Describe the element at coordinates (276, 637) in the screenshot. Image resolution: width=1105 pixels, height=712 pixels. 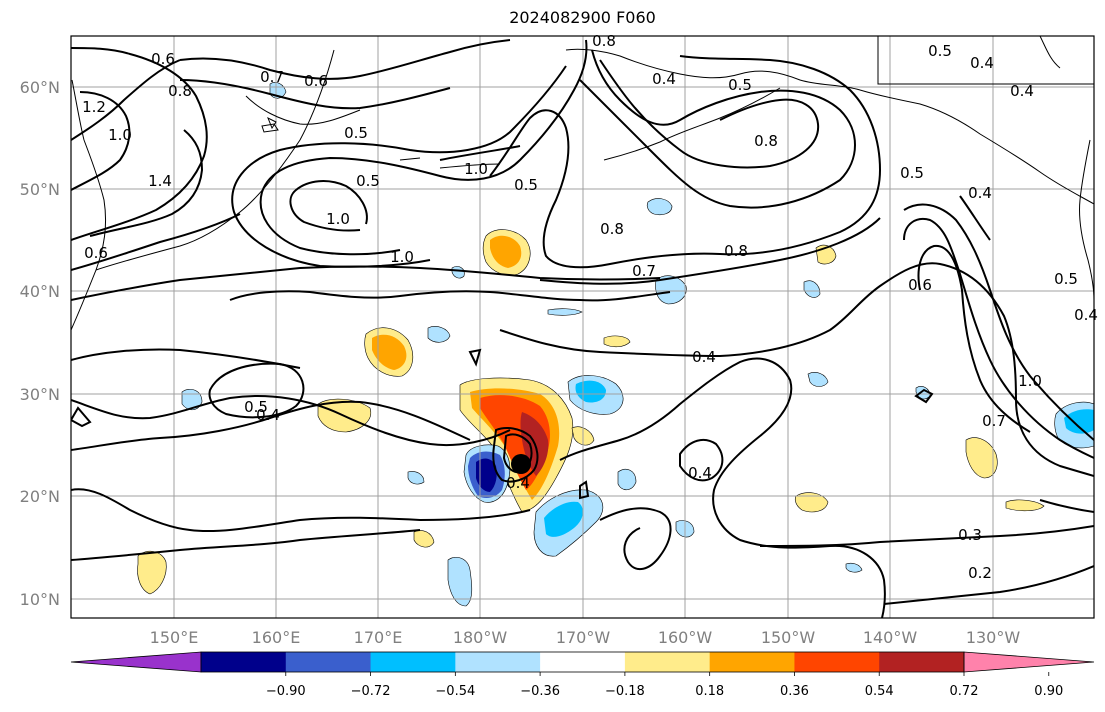
I see `lon-tick-label: 160°E` at that location.